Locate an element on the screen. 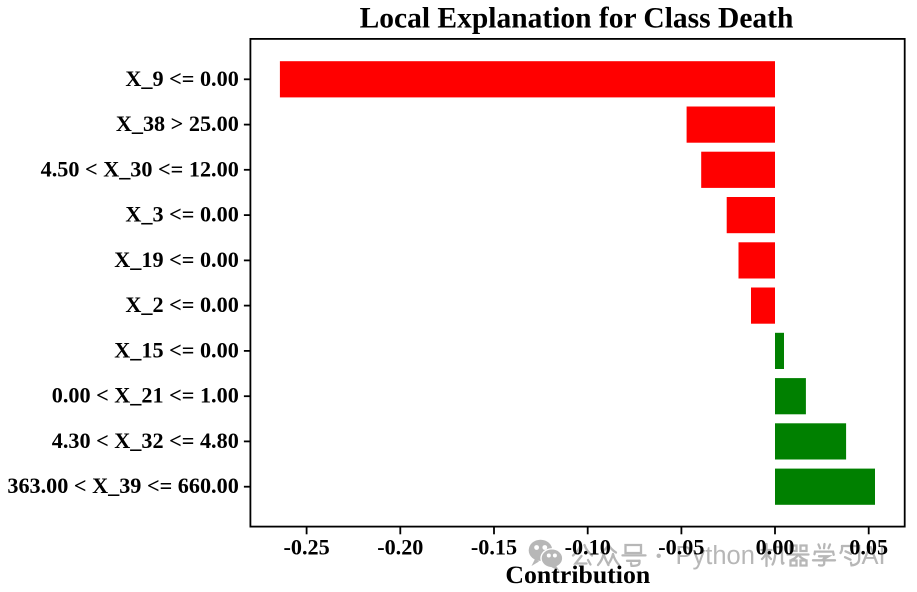 This screenshot has height=592, width=917. svg-text: 0.00 < X_21 <= 1.00 is located at coordinates (145, 395).